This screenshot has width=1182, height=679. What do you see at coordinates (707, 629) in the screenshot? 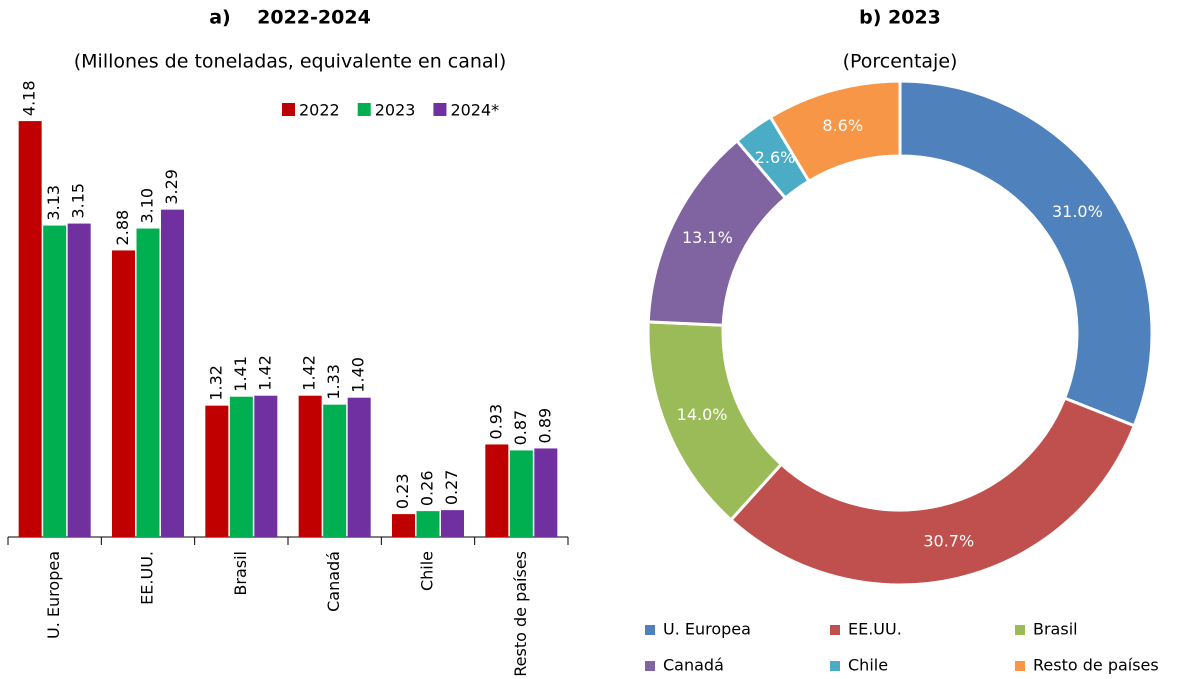
I see `legend-label: U. Europea` at bounding box center [707, 629].